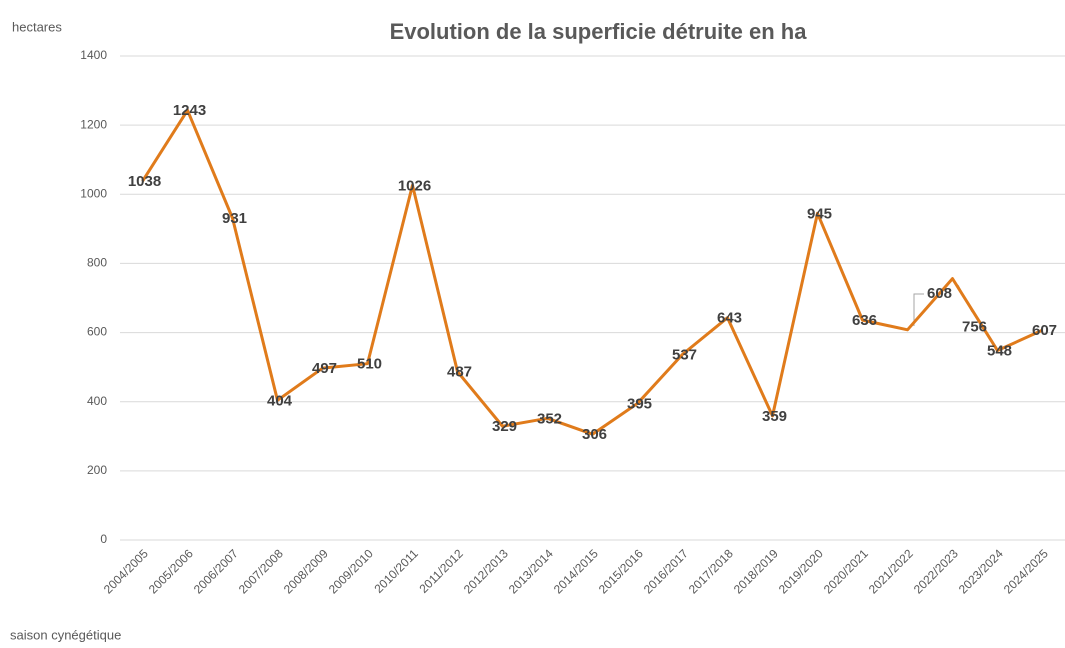  Describe the element at coordinates (801, 571) in the screenshot. I see `x-tick-label: 2019/2020` at that location.